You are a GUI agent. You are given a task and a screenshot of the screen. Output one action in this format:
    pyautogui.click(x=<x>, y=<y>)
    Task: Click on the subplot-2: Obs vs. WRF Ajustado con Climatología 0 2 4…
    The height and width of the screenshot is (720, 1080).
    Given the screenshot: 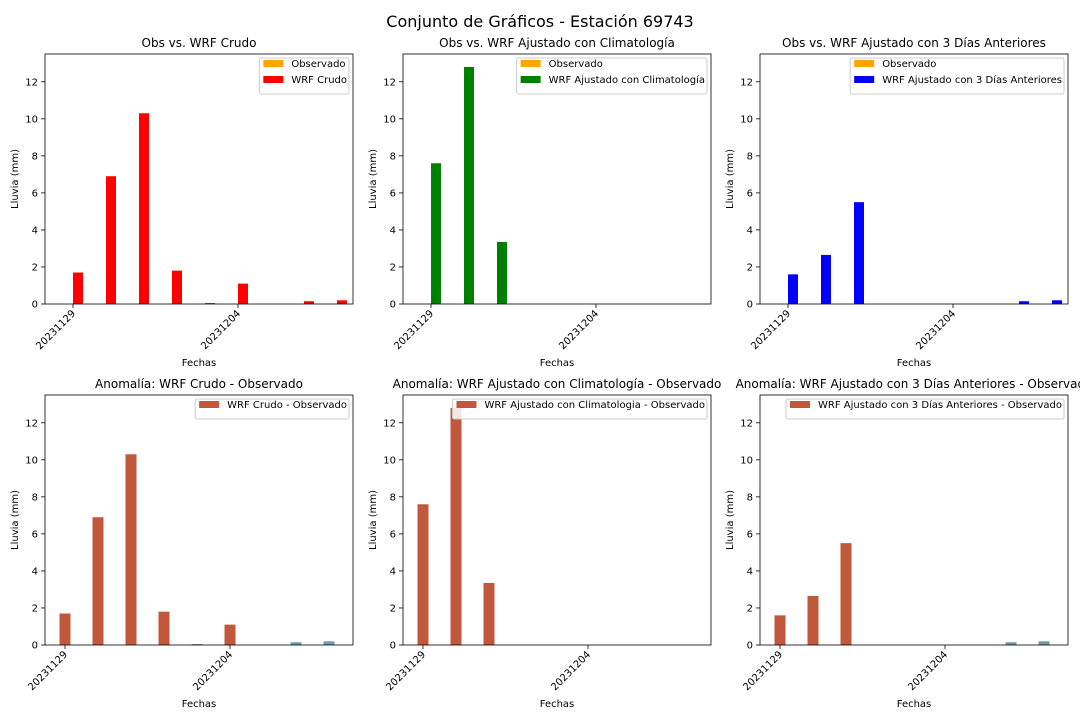 What is the action you would take?
    pyautogui.click(x=540, y=202)
    